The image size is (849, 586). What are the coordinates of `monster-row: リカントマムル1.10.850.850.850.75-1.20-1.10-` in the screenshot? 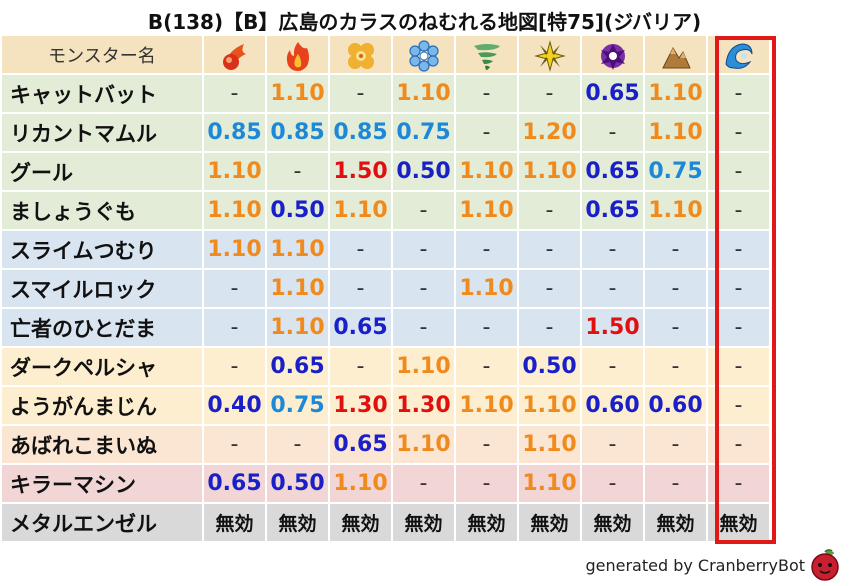 It's located at (386, 133).